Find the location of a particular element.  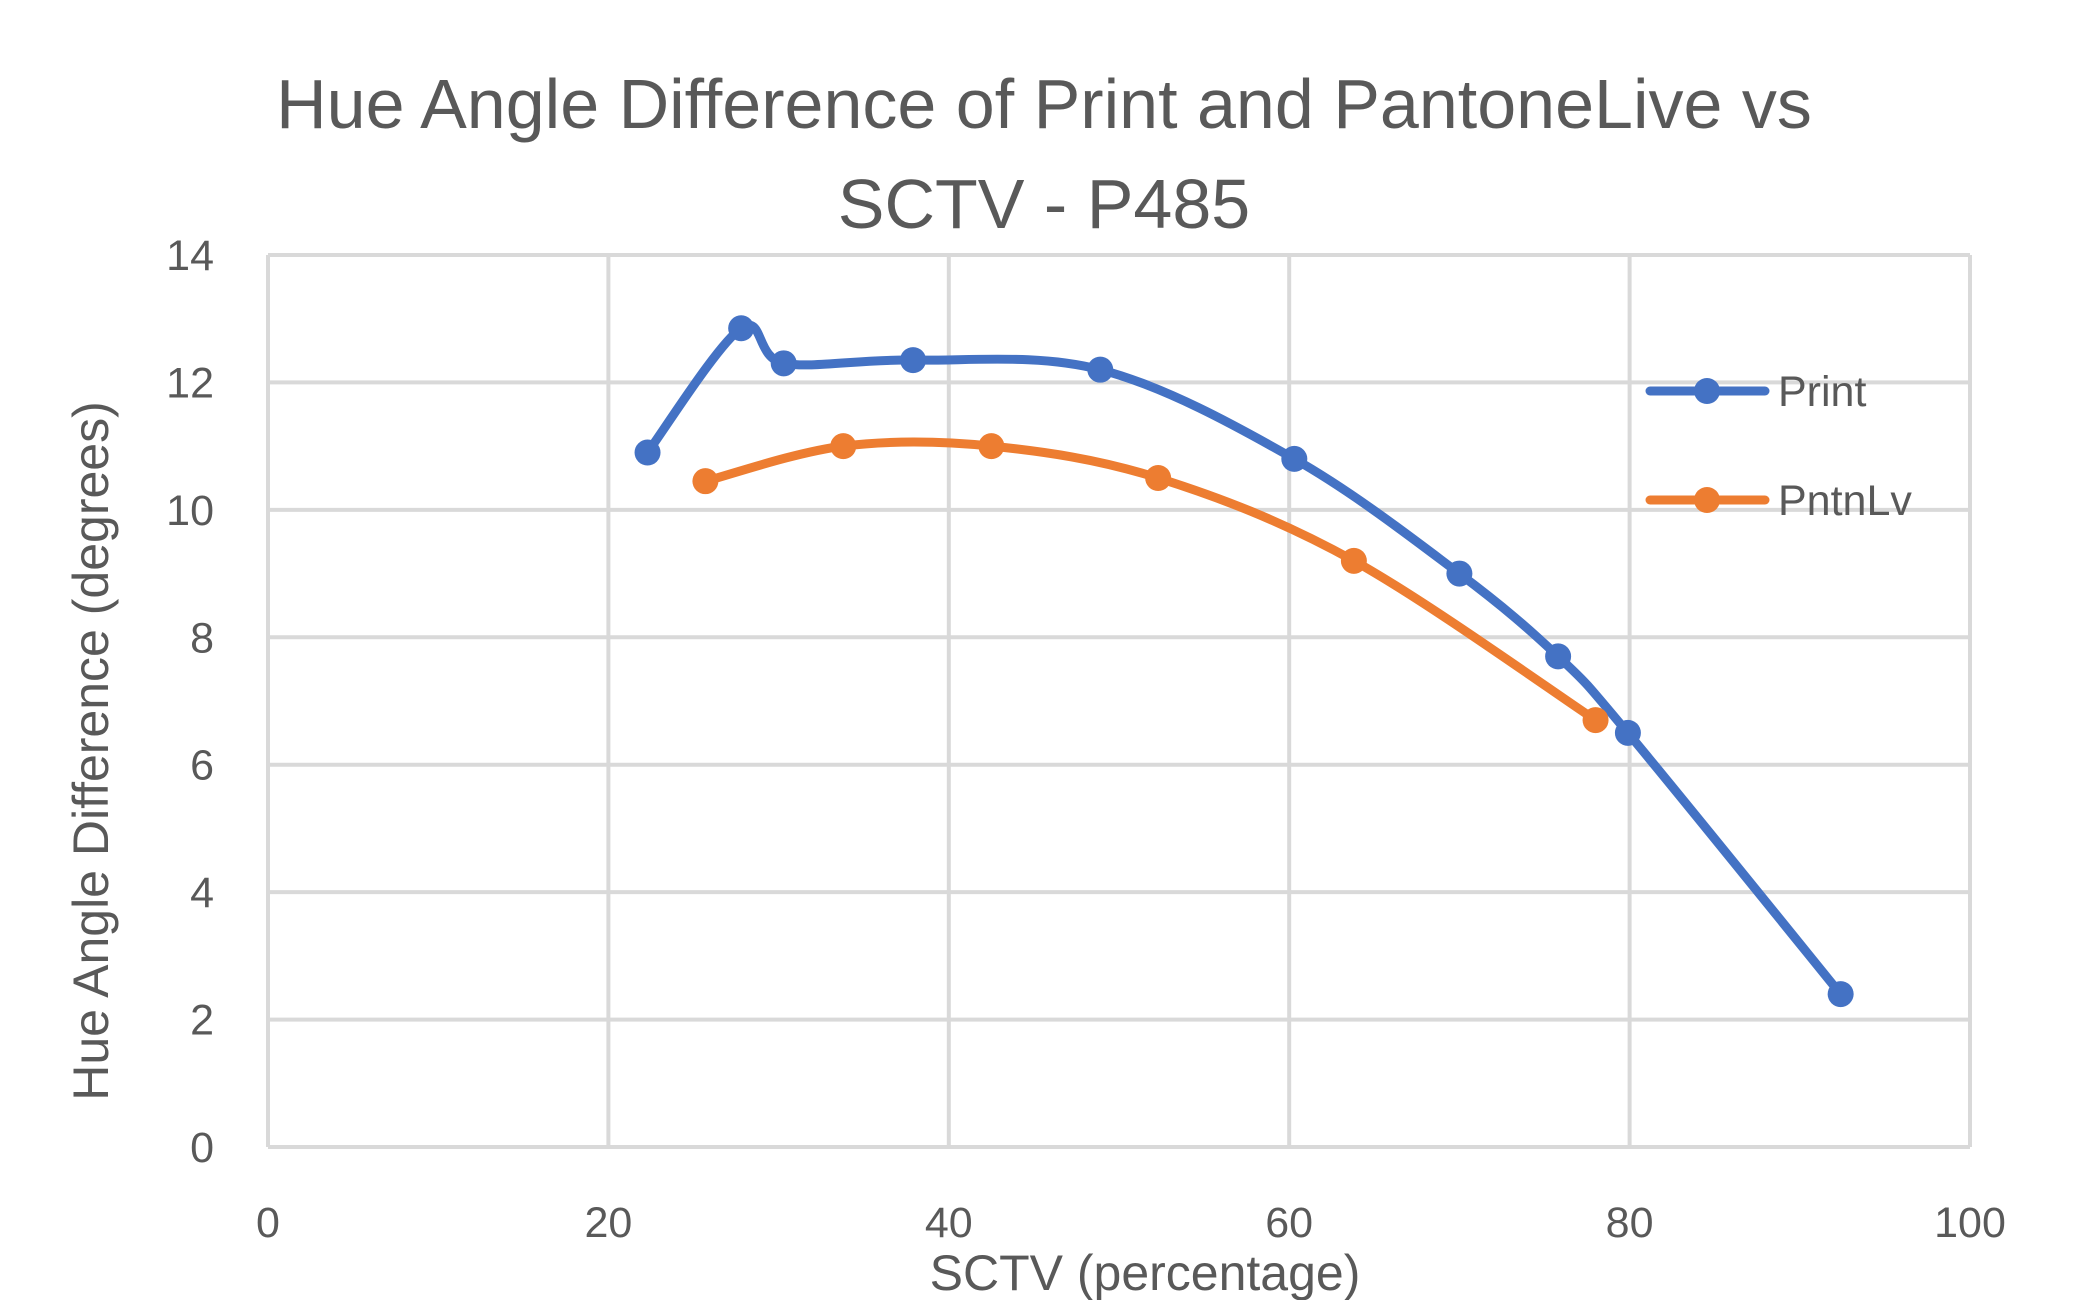

y-tick-label: 4 is located at coordinates (202, 893).